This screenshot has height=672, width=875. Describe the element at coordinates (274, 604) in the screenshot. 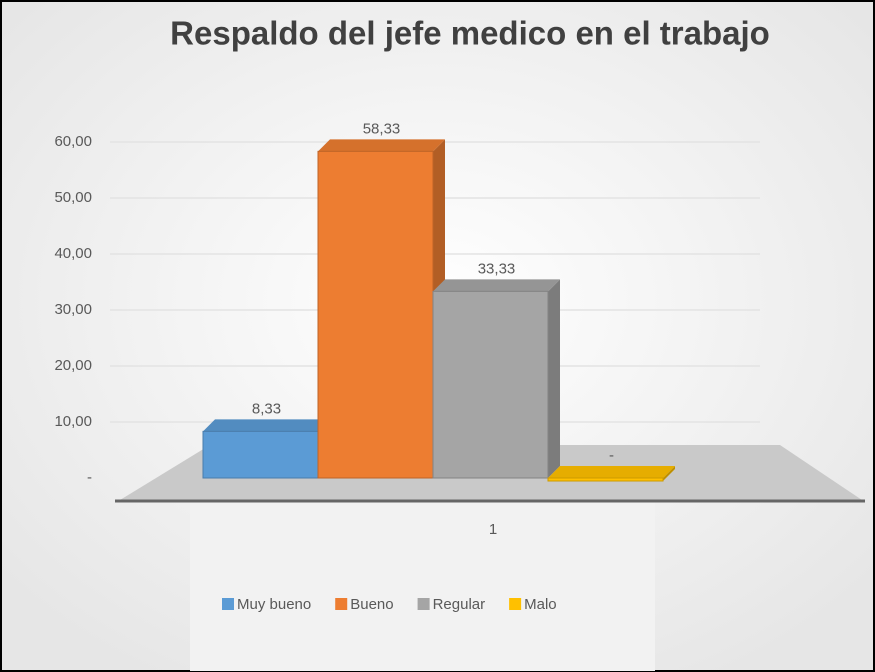

I see `legend-label: Muy bueno` at that location.